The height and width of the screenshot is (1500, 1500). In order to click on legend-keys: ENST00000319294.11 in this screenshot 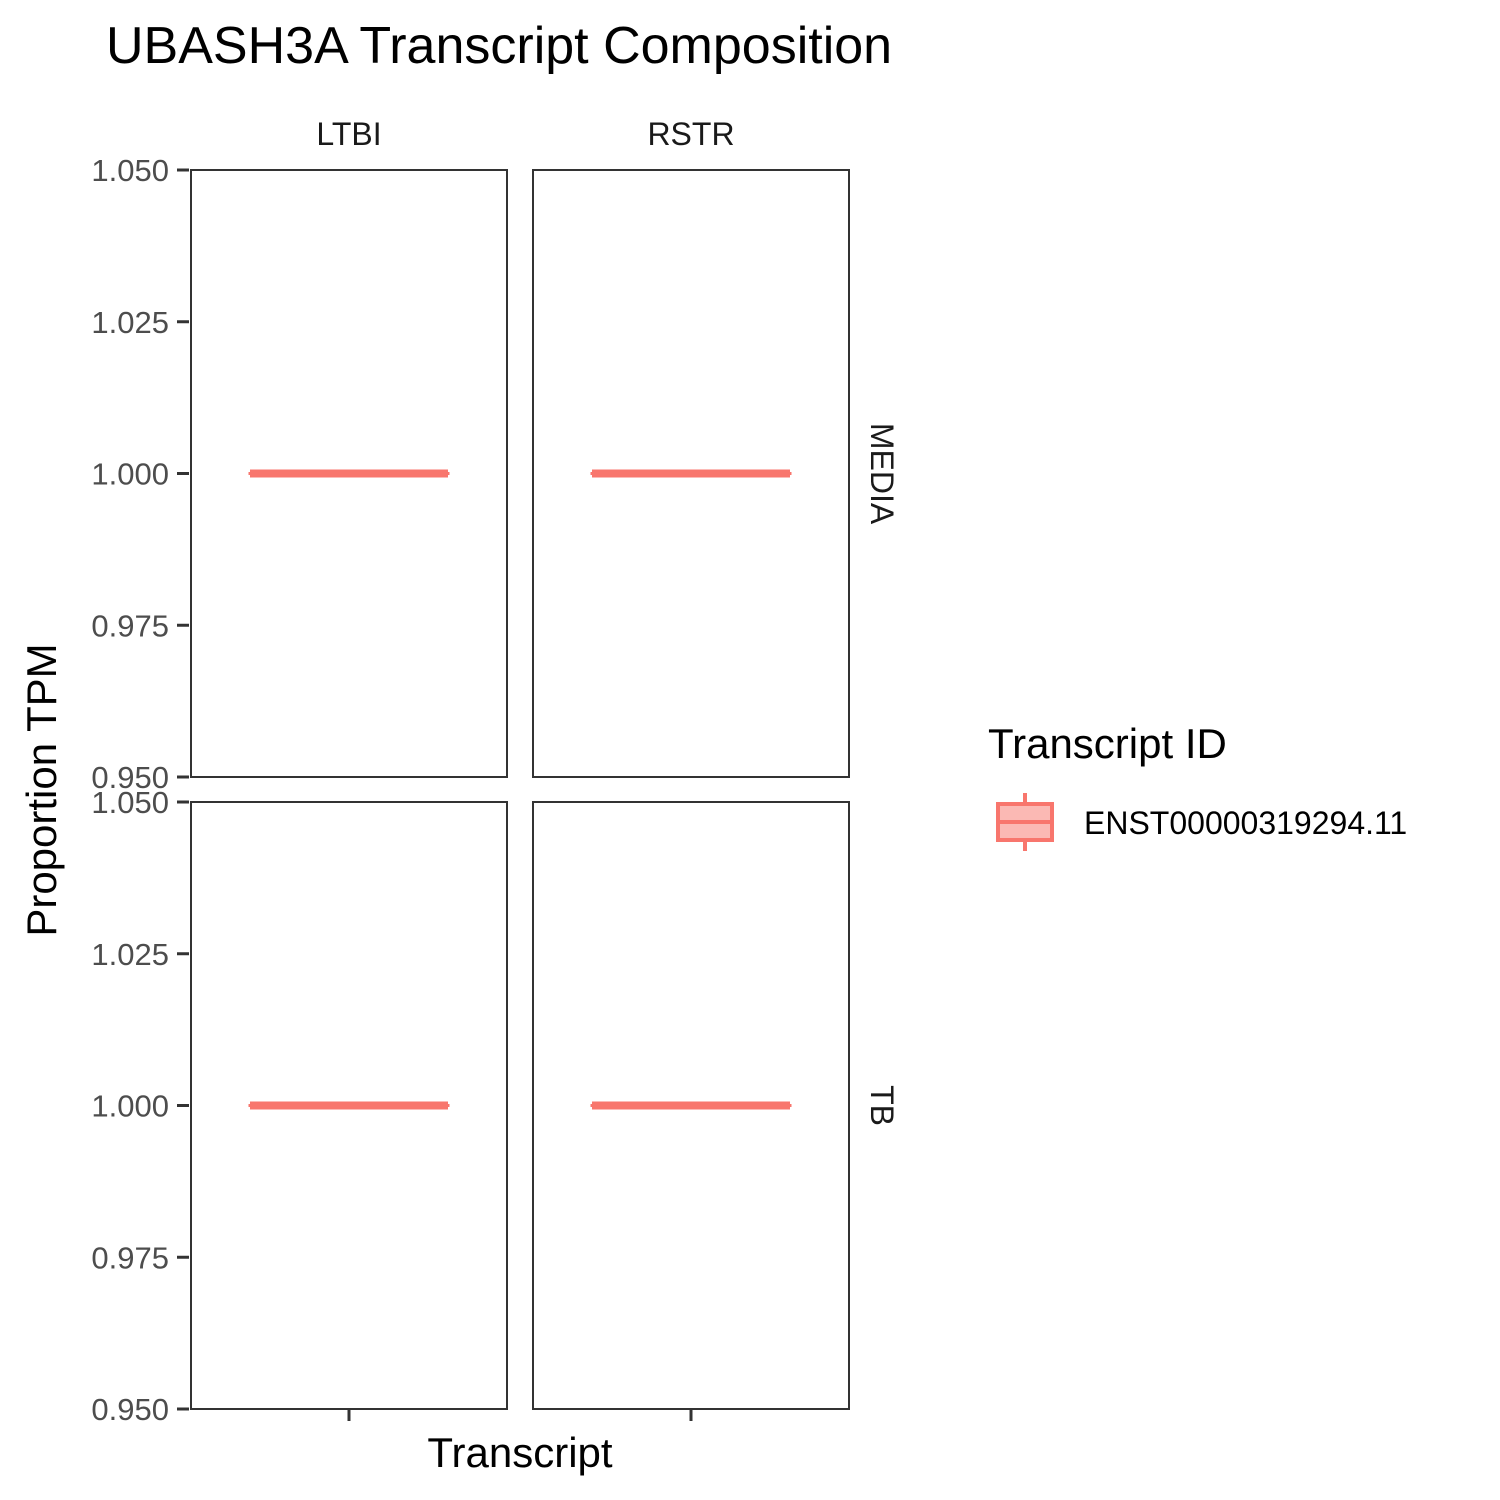, I will do `click(1201, 822)`.